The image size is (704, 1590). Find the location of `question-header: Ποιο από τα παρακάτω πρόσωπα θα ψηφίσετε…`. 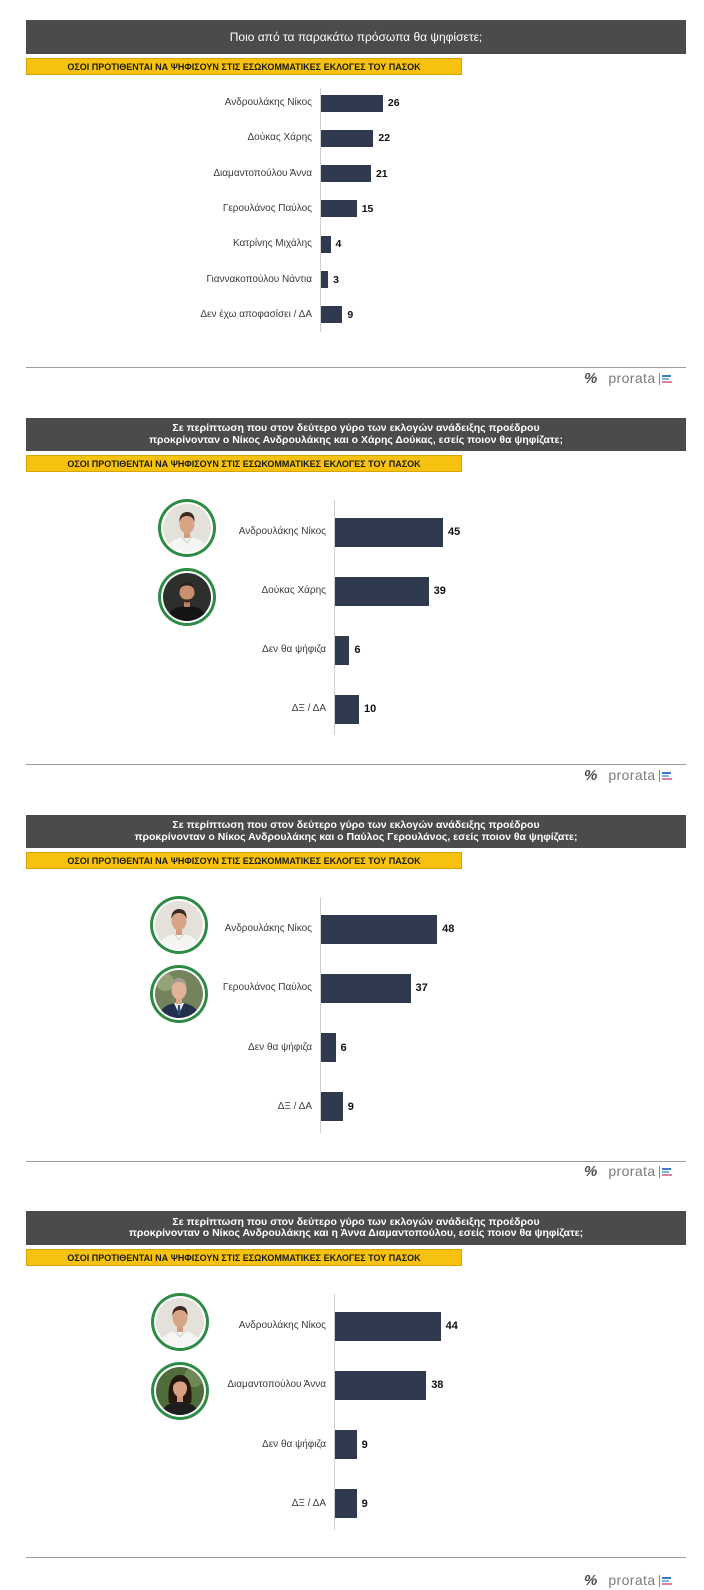

question-header: Ποιο από τα παρακάτω πρόσωπα θα ψηφίσετε… is located at coordinates (356, 37).